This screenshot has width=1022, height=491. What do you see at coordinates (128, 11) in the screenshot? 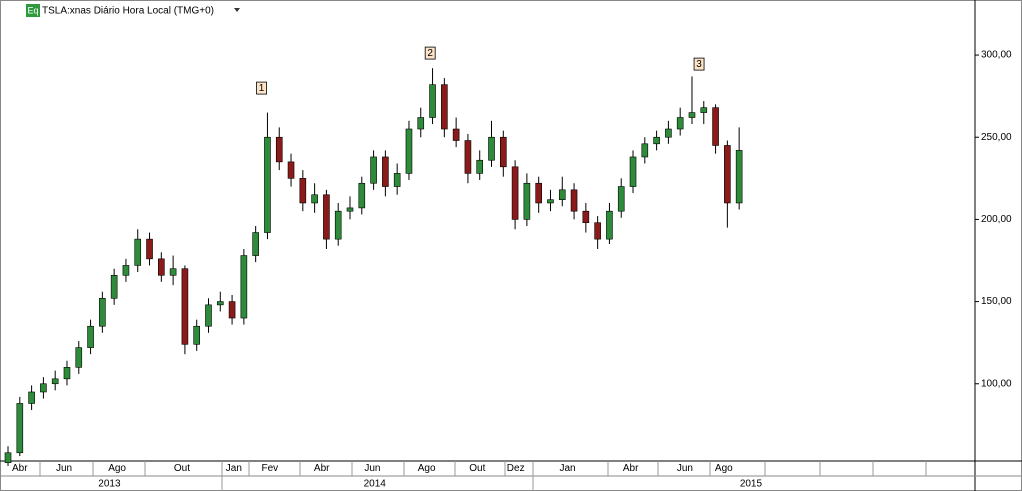
I see `chart-title: TSLA:xnas Diário Hora Local (TMG+0)` at bounding box center [128, 11].